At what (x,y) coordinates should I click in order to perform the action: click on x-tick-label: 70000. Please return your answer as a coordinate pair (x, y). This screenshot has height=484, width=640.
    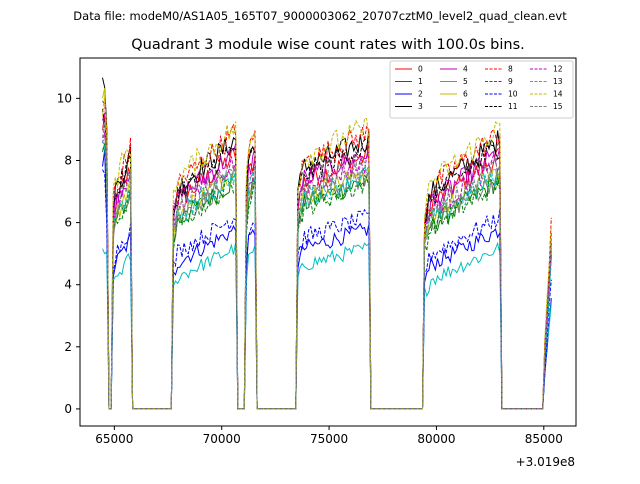
    Looking at the image, I should click on (222, 439).